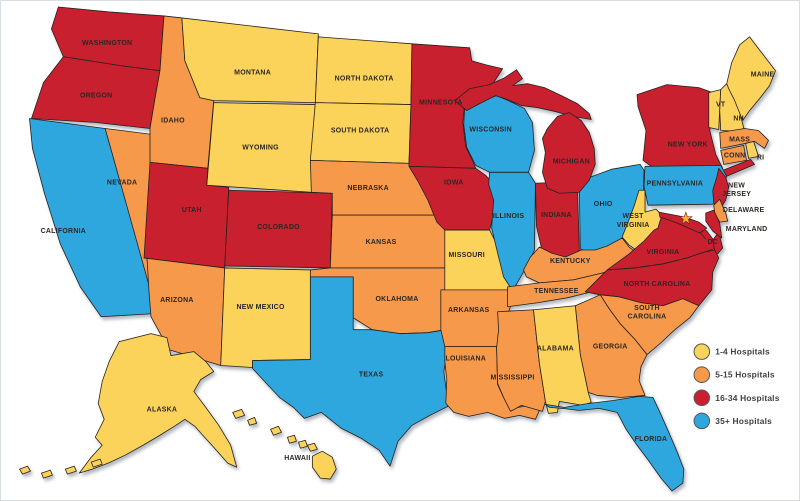  I want to click on legend-label-35plus: 35+ Hospitals, so click(743, 421).